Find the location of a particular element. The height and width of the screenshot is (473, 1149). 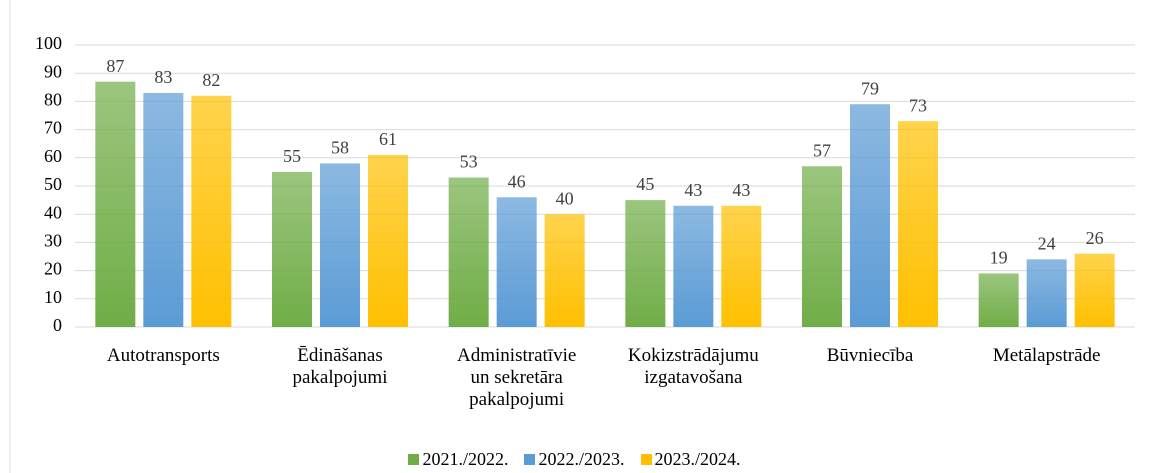

data-label: 55 is located at coordinates (292, 156).